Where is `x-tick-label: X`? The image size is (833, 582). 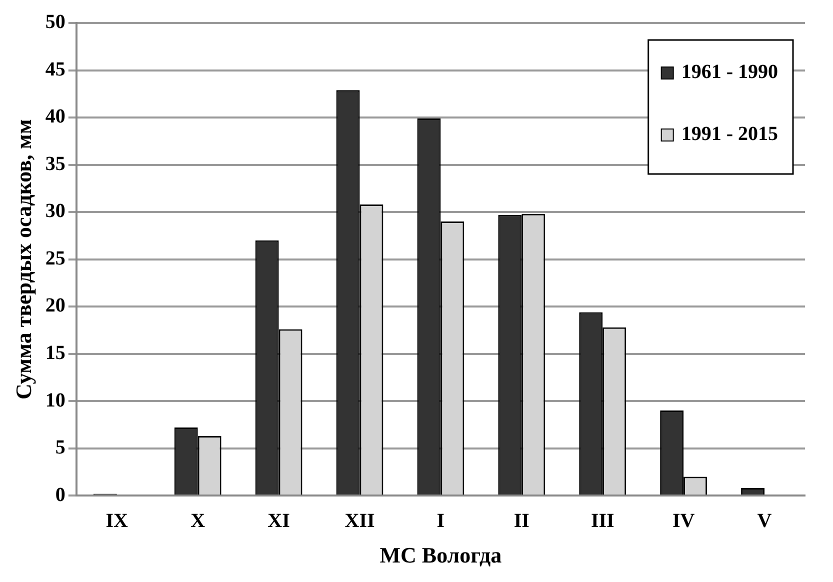 x-tick-label: X is located at coordinates (198, 521).